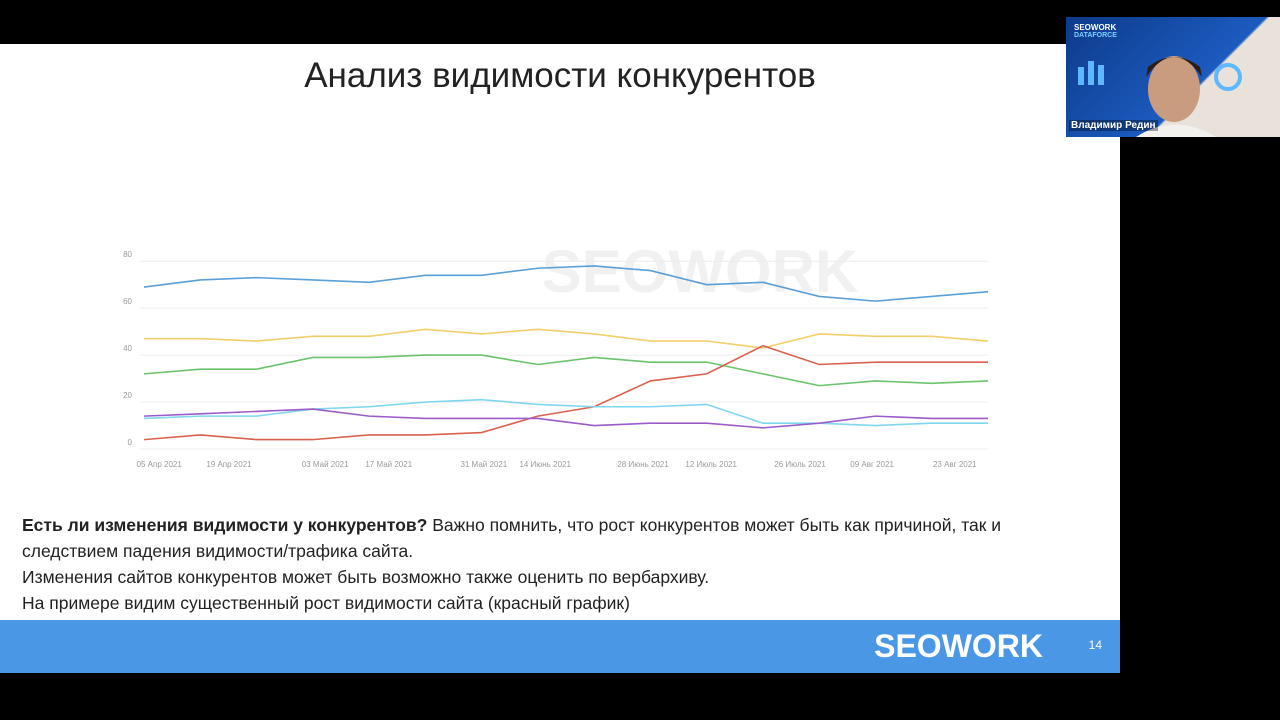  What do you see at coordinates (711, 464) in the screenshot?
I see `x-tick-label: 12 Июль 2021` at bounding box center [711, 464].